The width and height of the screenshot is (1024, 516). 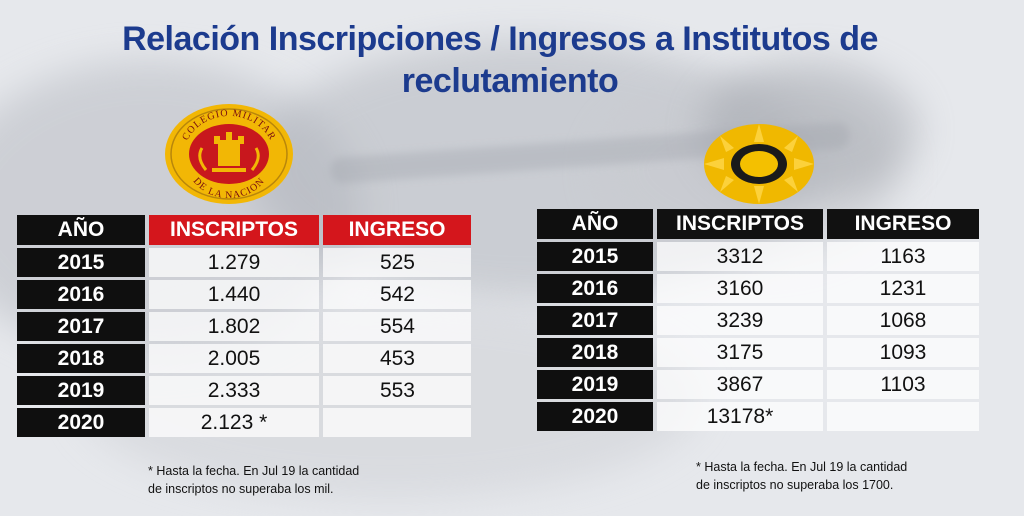 I want to click on cell-ingreso: 1103, so click(x=903, y=384).